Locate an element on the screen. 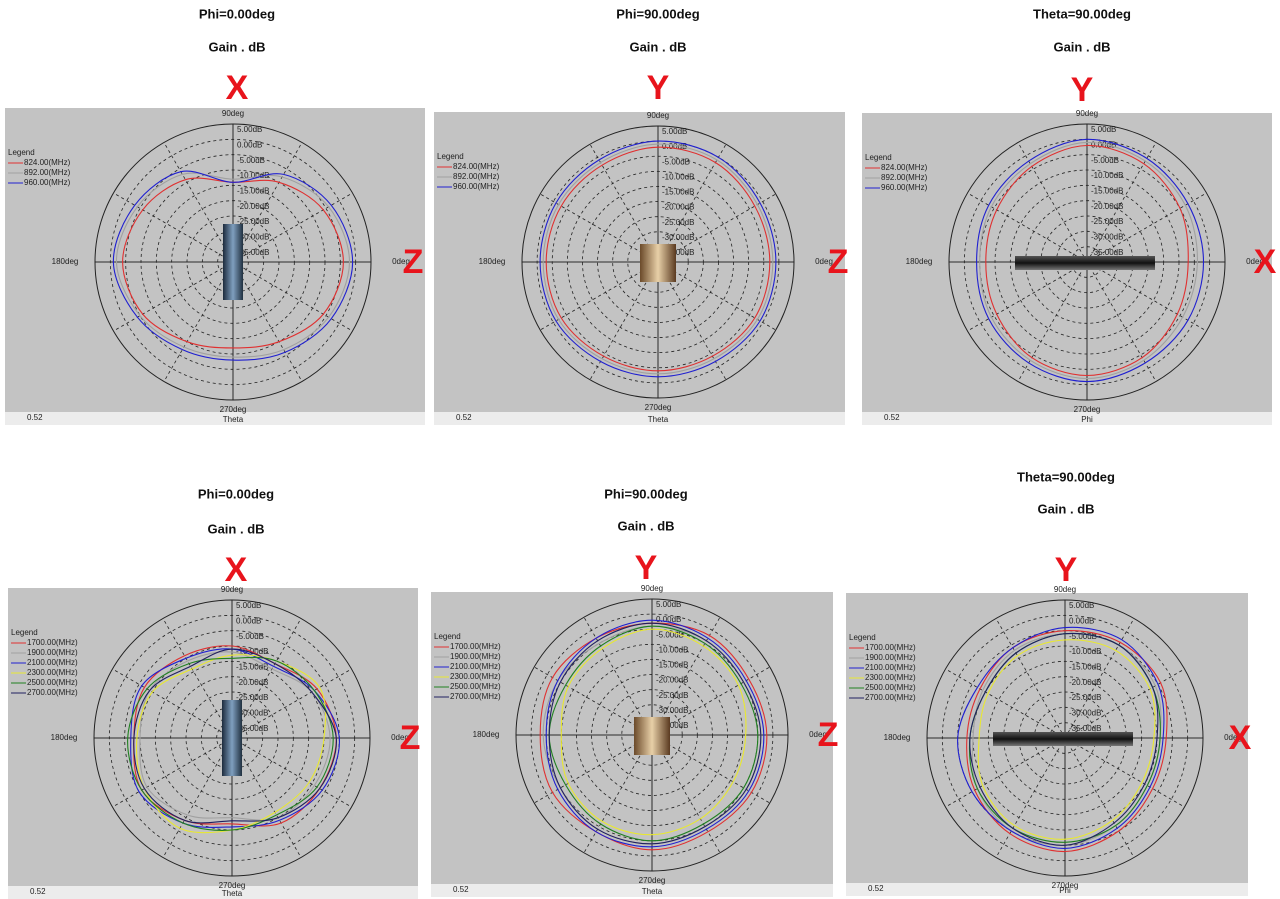 The width and height of the screenshot is (1280, 899). axis-letter-right: X is located at coordinates (1265, 262).